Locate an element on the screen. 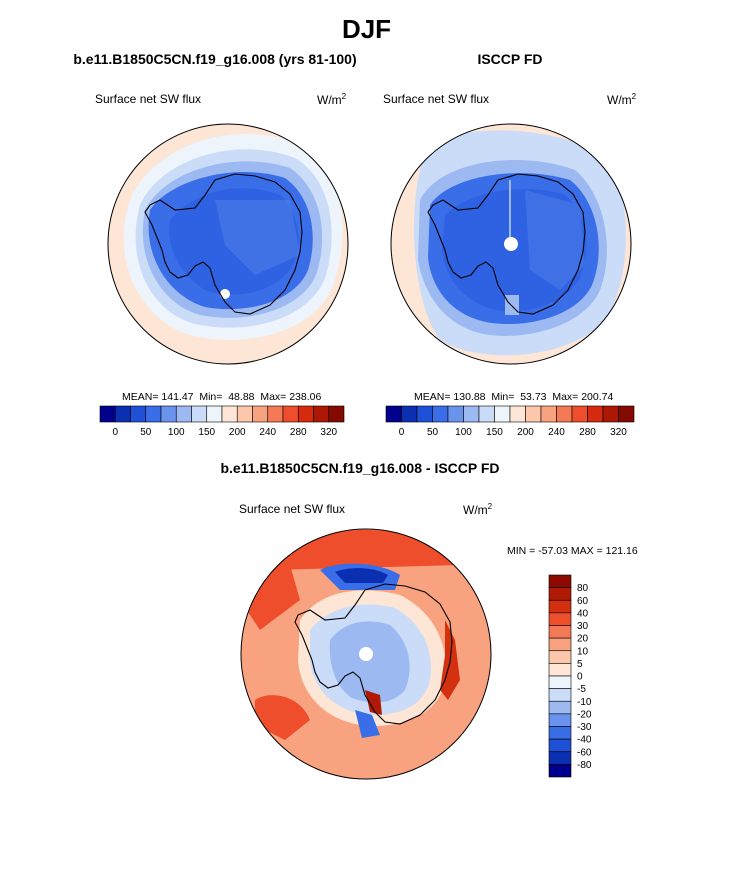  panel-1-colorbar-tick-label: 280 is located at coordinates (298, 432).